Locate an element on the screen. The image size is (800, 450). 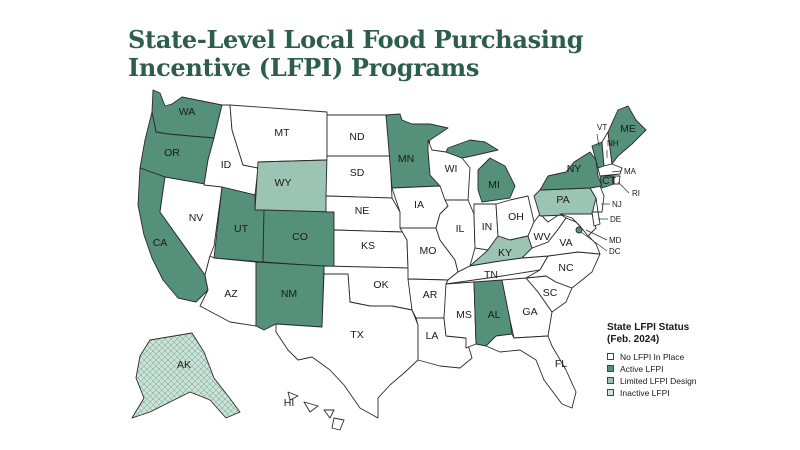
legend-label-inactive: Inactive LFPI is located at coordinates (645, 392).